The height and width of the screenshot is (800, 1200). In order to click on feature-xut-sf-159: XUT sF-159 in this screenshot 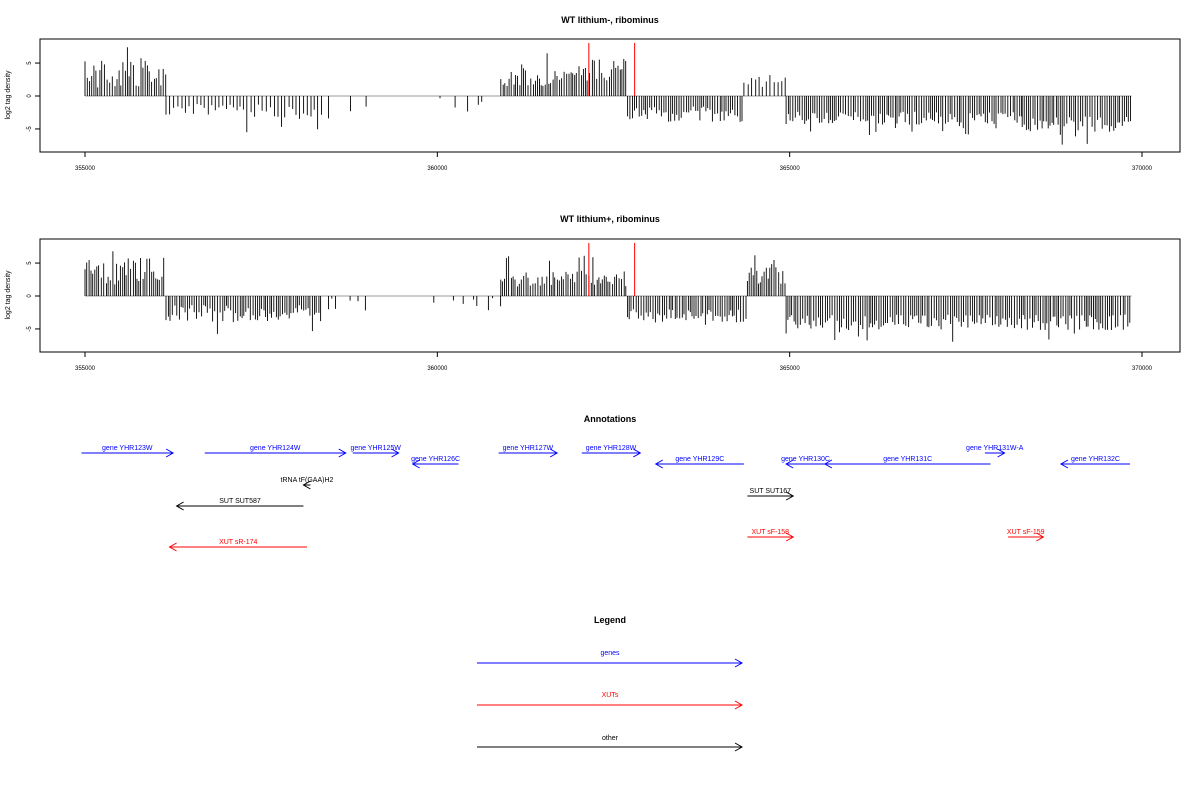, I will do `click(1026, 535)`.